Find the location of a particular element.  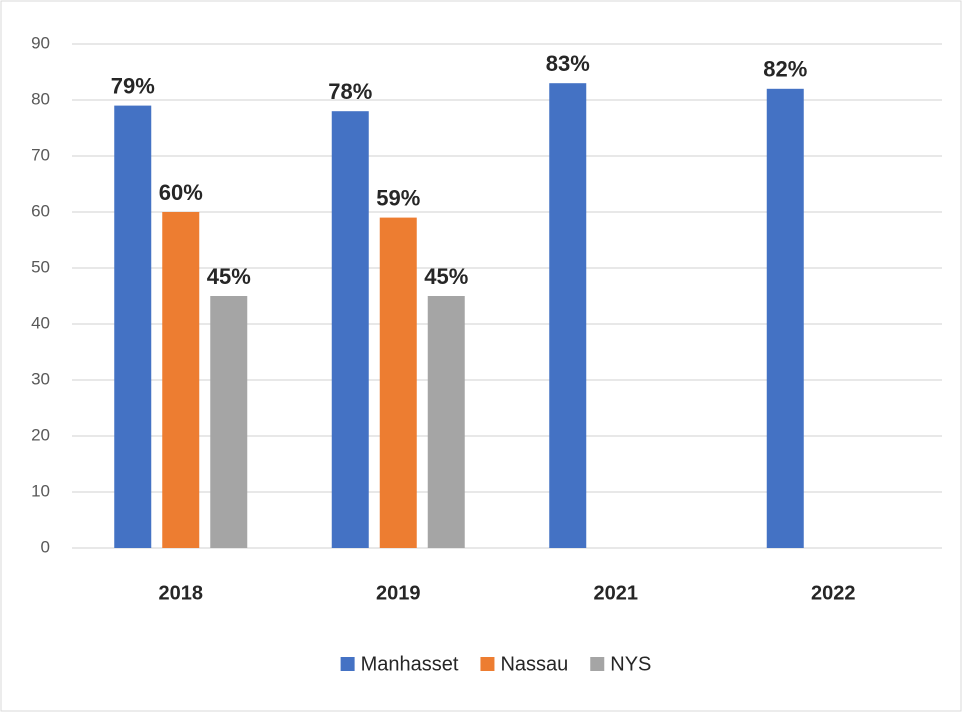

y-tick-label: 90 is located at coordinates (40, 42).